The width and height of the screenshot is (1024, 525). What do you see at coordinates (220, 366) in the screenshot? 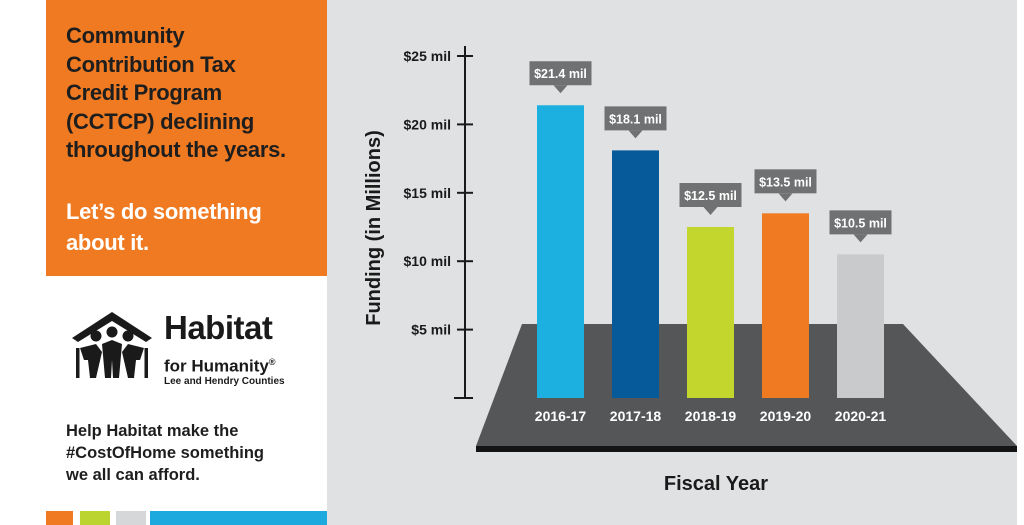
I see `logo-subtitle: for Humanity®` at bounding box center [220, 366].